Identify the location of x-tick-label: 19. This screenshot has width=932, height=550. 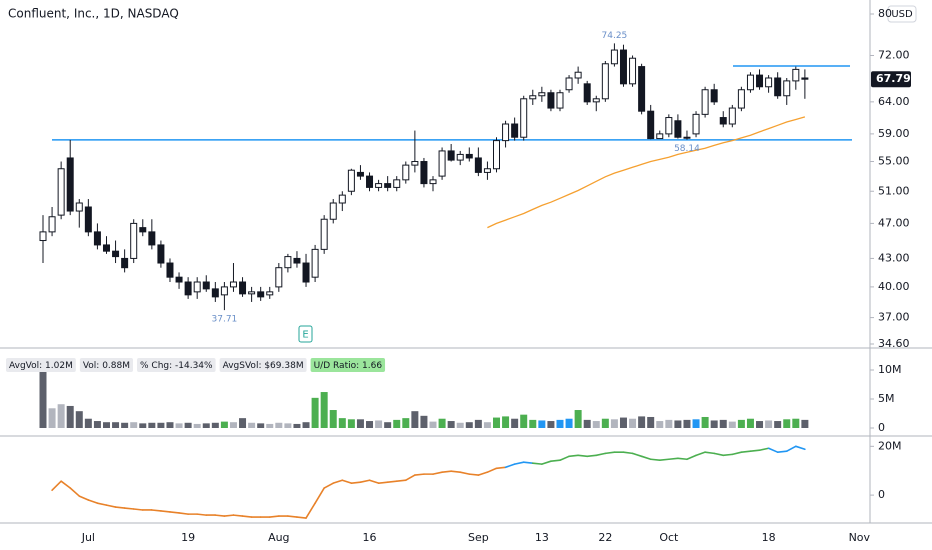
(188, 537).